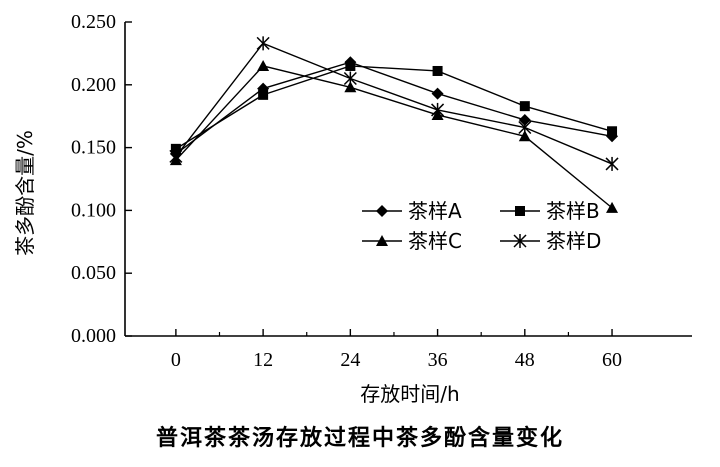 The image size is (720, 467). I want to click on y-tick-label: 0.150, so click(93, 148).